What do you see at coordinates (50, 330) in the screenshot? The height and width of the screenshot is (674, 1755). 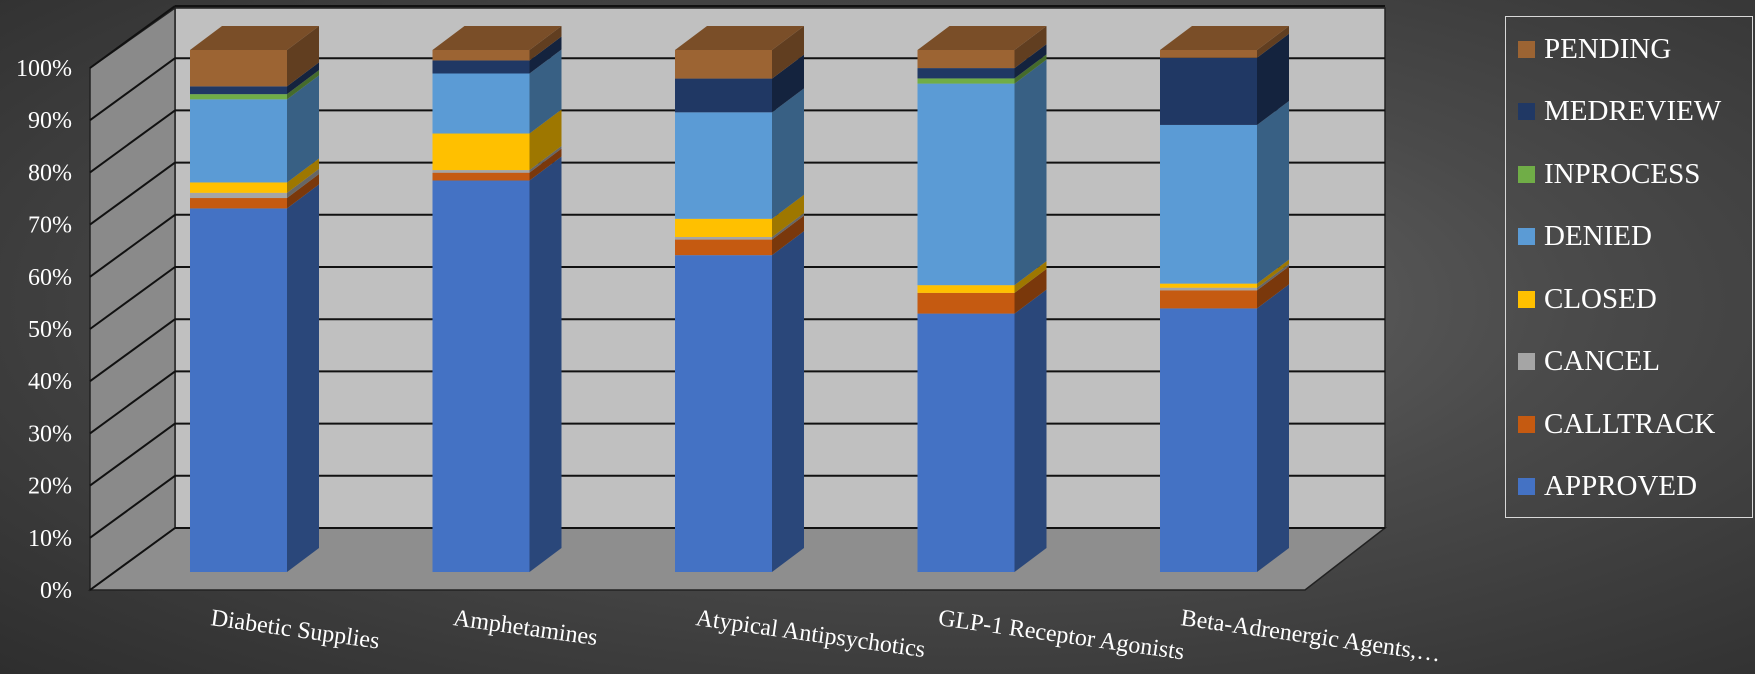 I see `y-tick-label: 50%` at bounding box center [50, 330].